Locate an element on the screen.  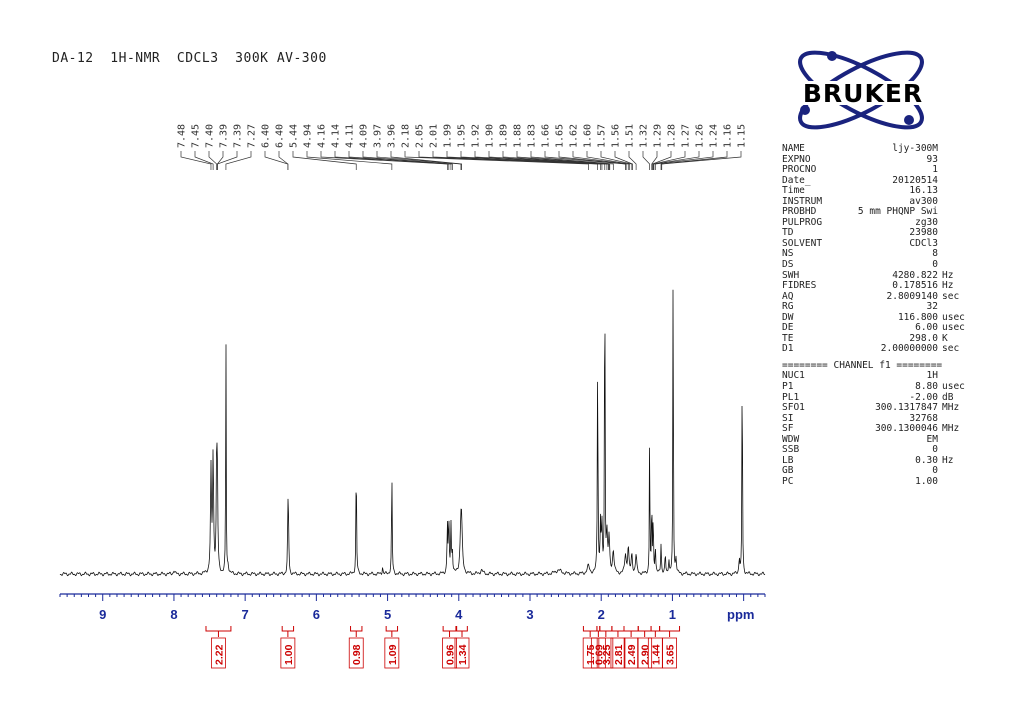
param-value: 298.0 is located at coordinates (923, 338).